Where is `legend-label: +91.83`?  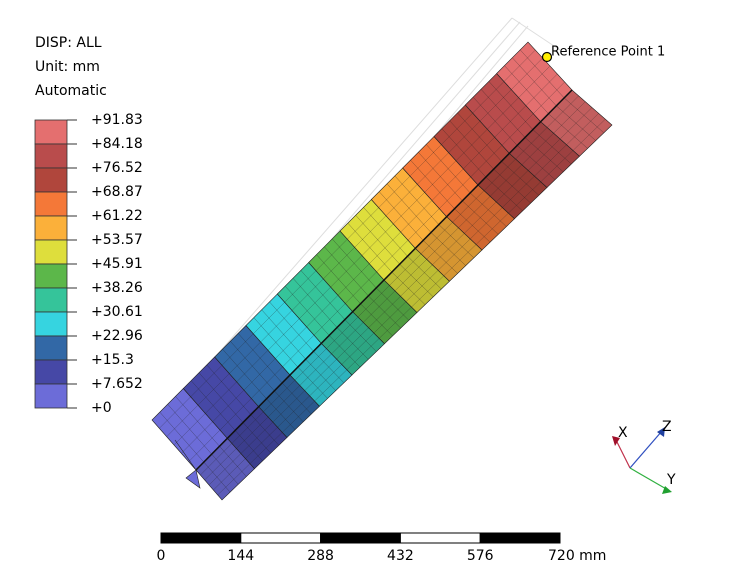 legend-label: +91.83 is located at coordinates (117, 120).